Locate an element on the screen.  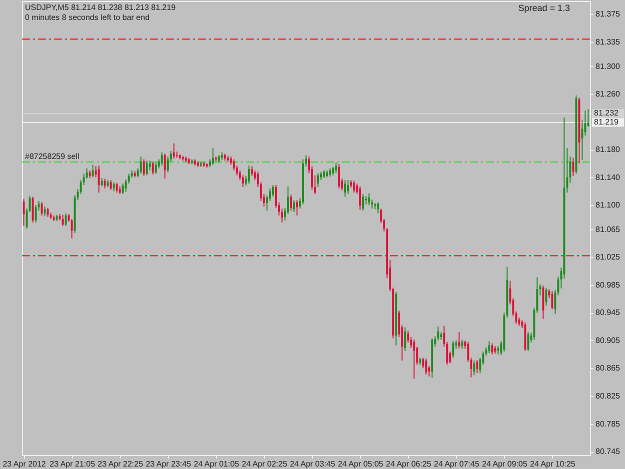
chart-title: USDJPY,M5 81.214 81.238 81.213 81.219 is located at coordinates (100, 7).